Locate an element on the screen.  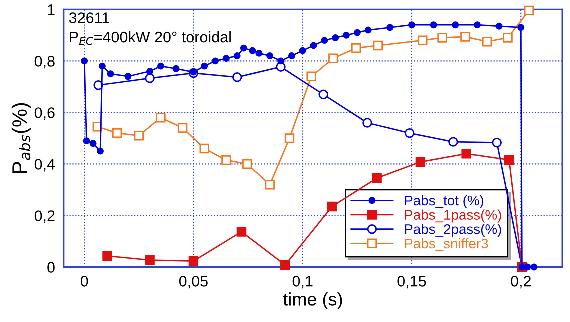
legend-label: Pabs_tot (%) is located at coordinates (444, 201).